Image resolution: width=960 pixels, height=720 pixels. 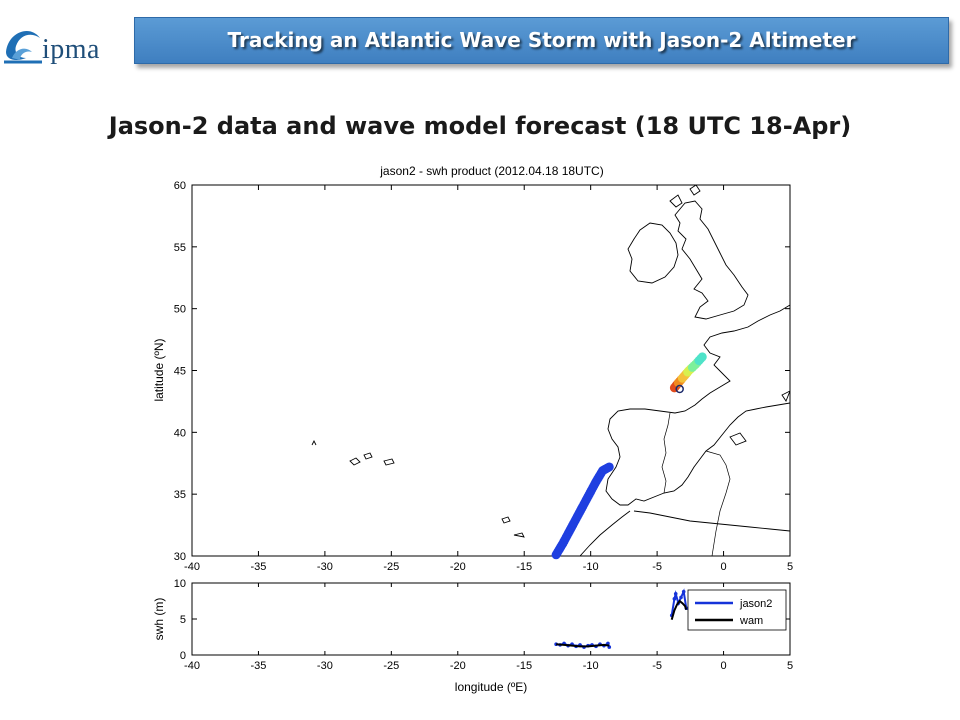 What do you see at coordinates (180, 495) in the screenshot?
I see `map-y-tick-label: 35` at bounding box center [180, 495].